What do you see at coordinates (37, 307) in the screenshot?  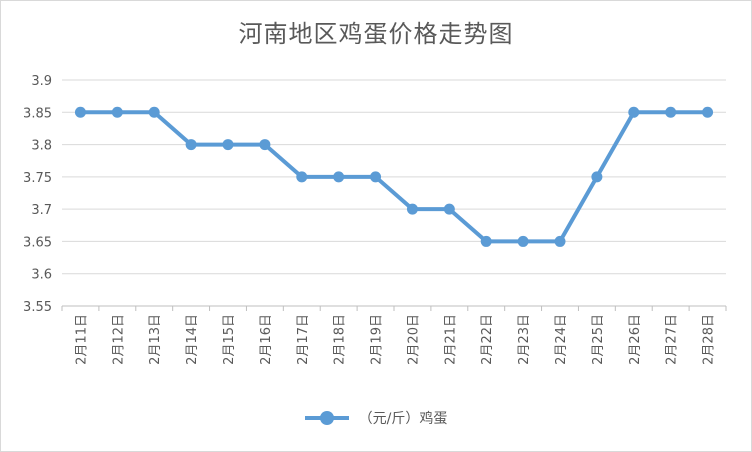 I see `y-tick-label: 3.55` at bounding box center [37, 307].